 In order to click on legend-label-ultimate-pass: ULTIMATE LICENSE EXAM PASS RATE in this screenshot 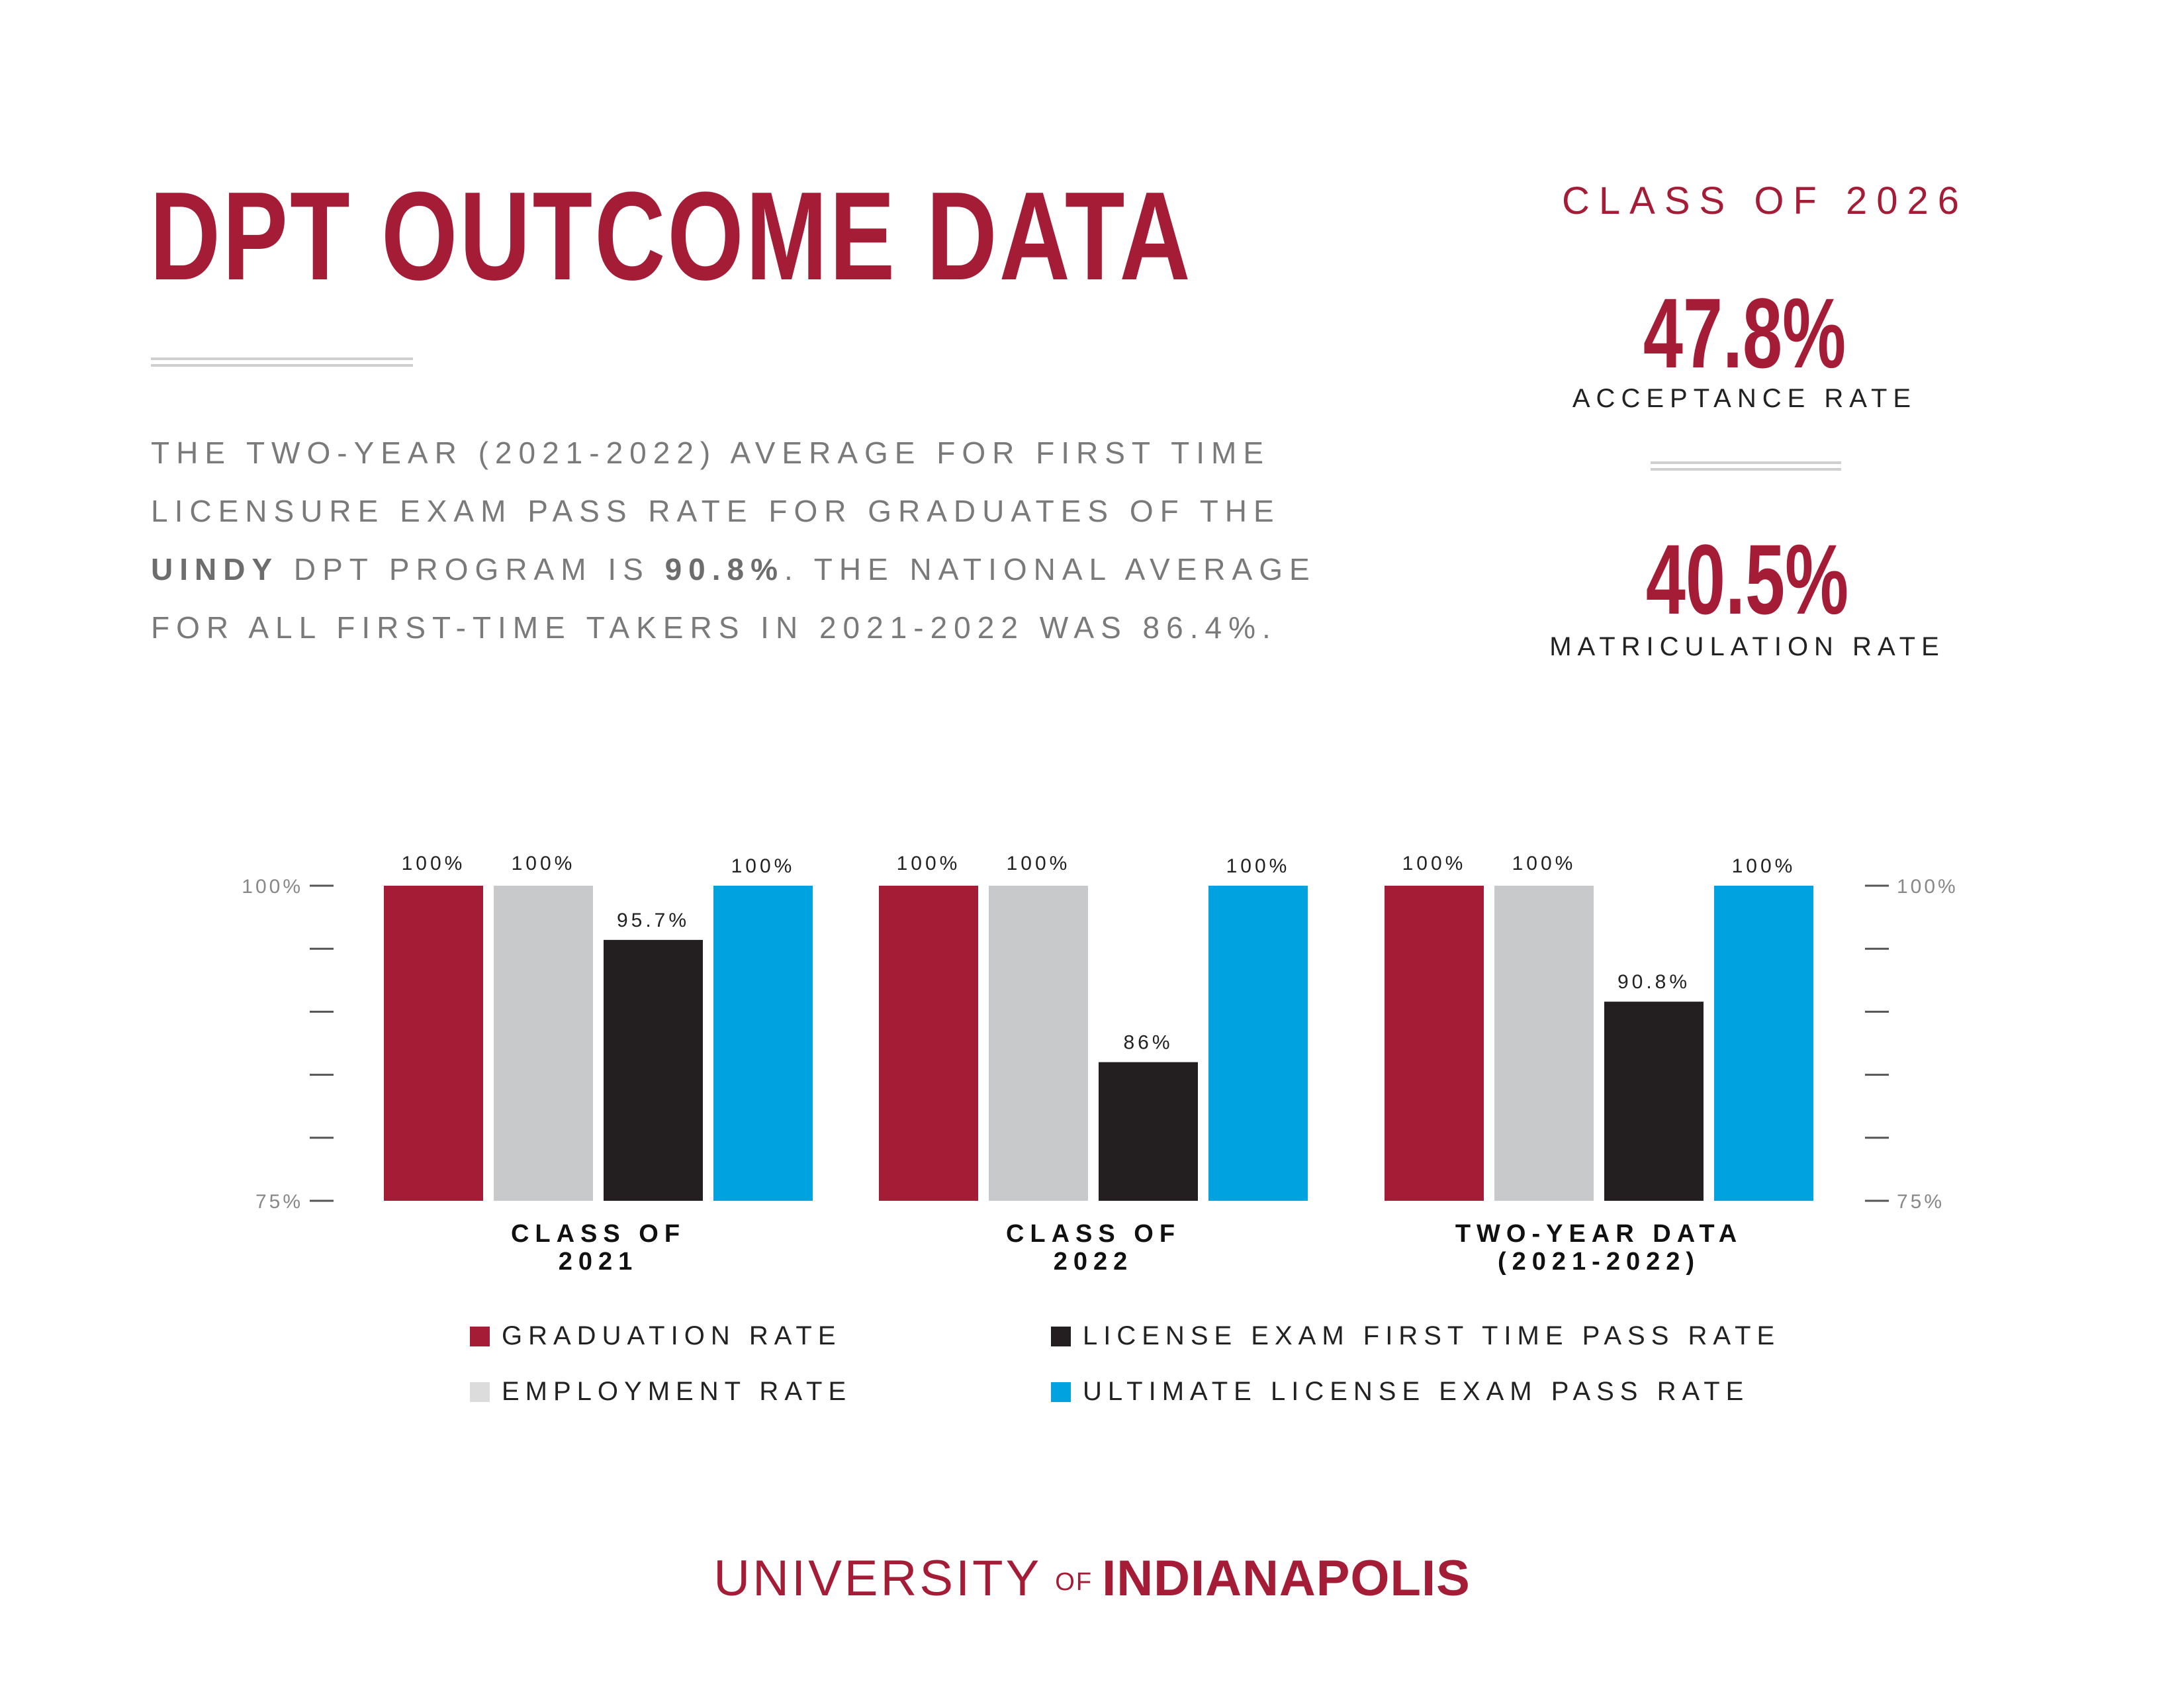, I will do `click(1416, 1391)`.